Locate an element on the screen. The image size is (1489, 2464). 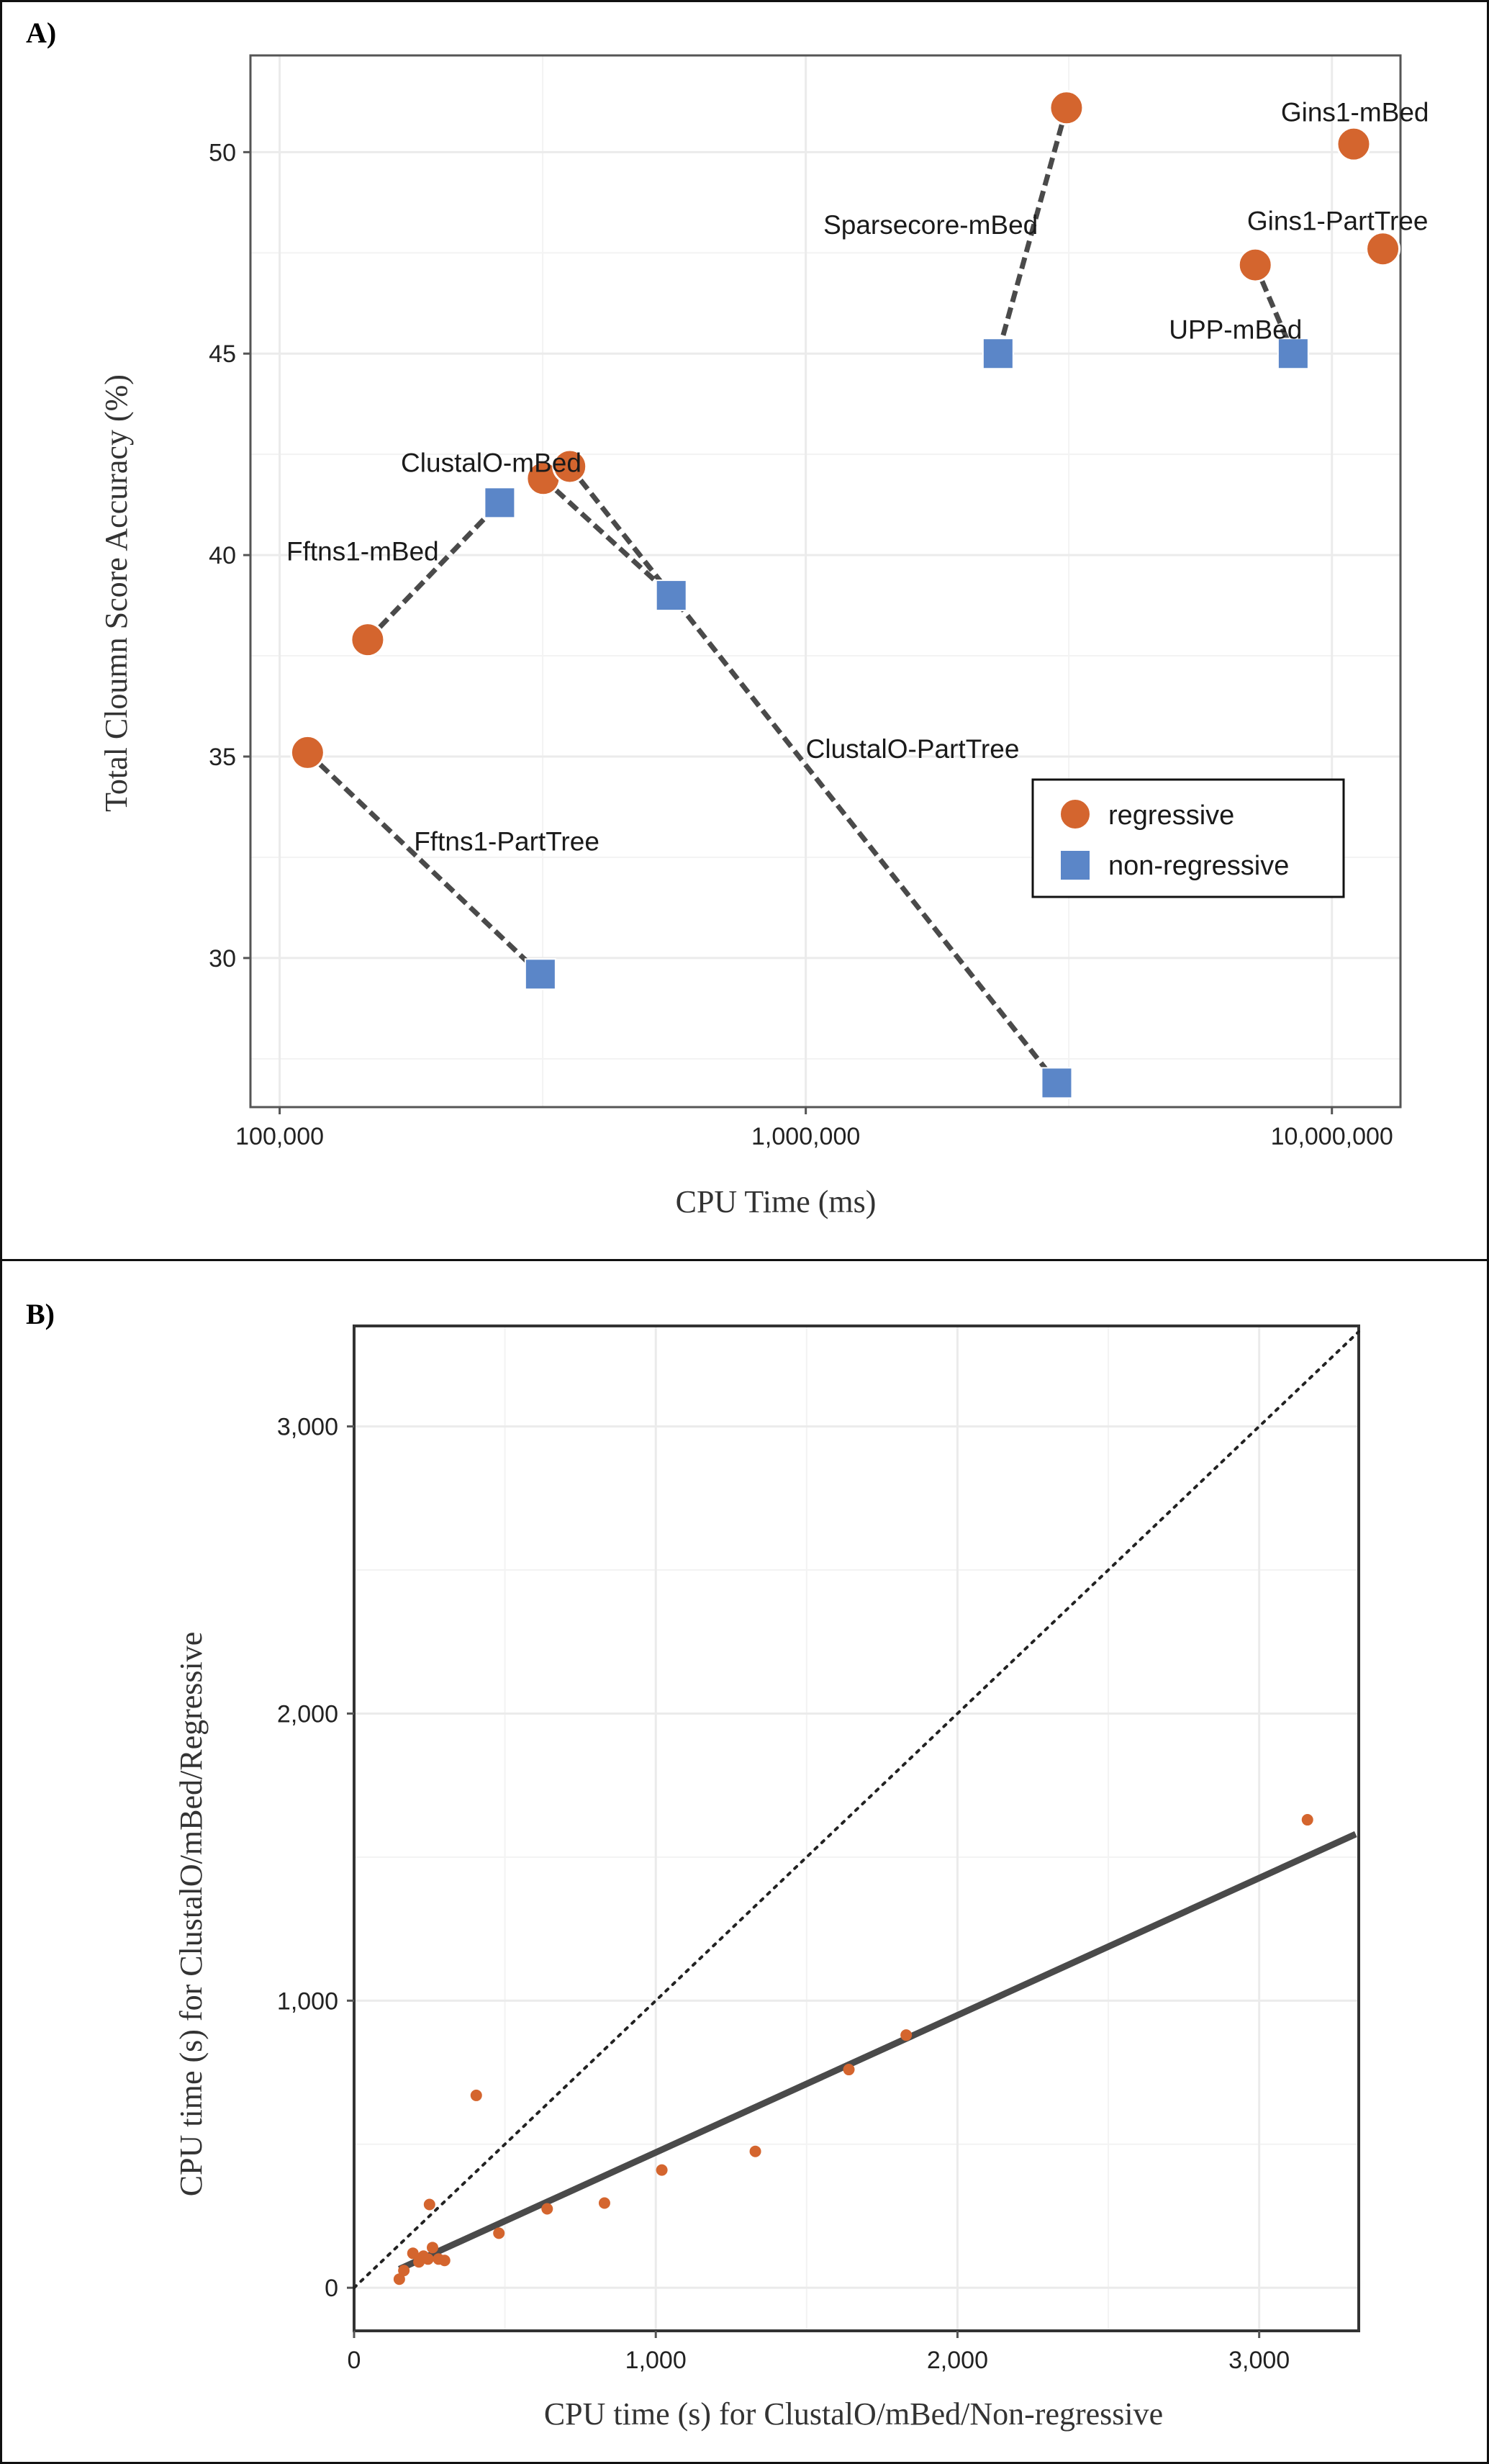
chart-b-points is located at coordinates (853, 2049).